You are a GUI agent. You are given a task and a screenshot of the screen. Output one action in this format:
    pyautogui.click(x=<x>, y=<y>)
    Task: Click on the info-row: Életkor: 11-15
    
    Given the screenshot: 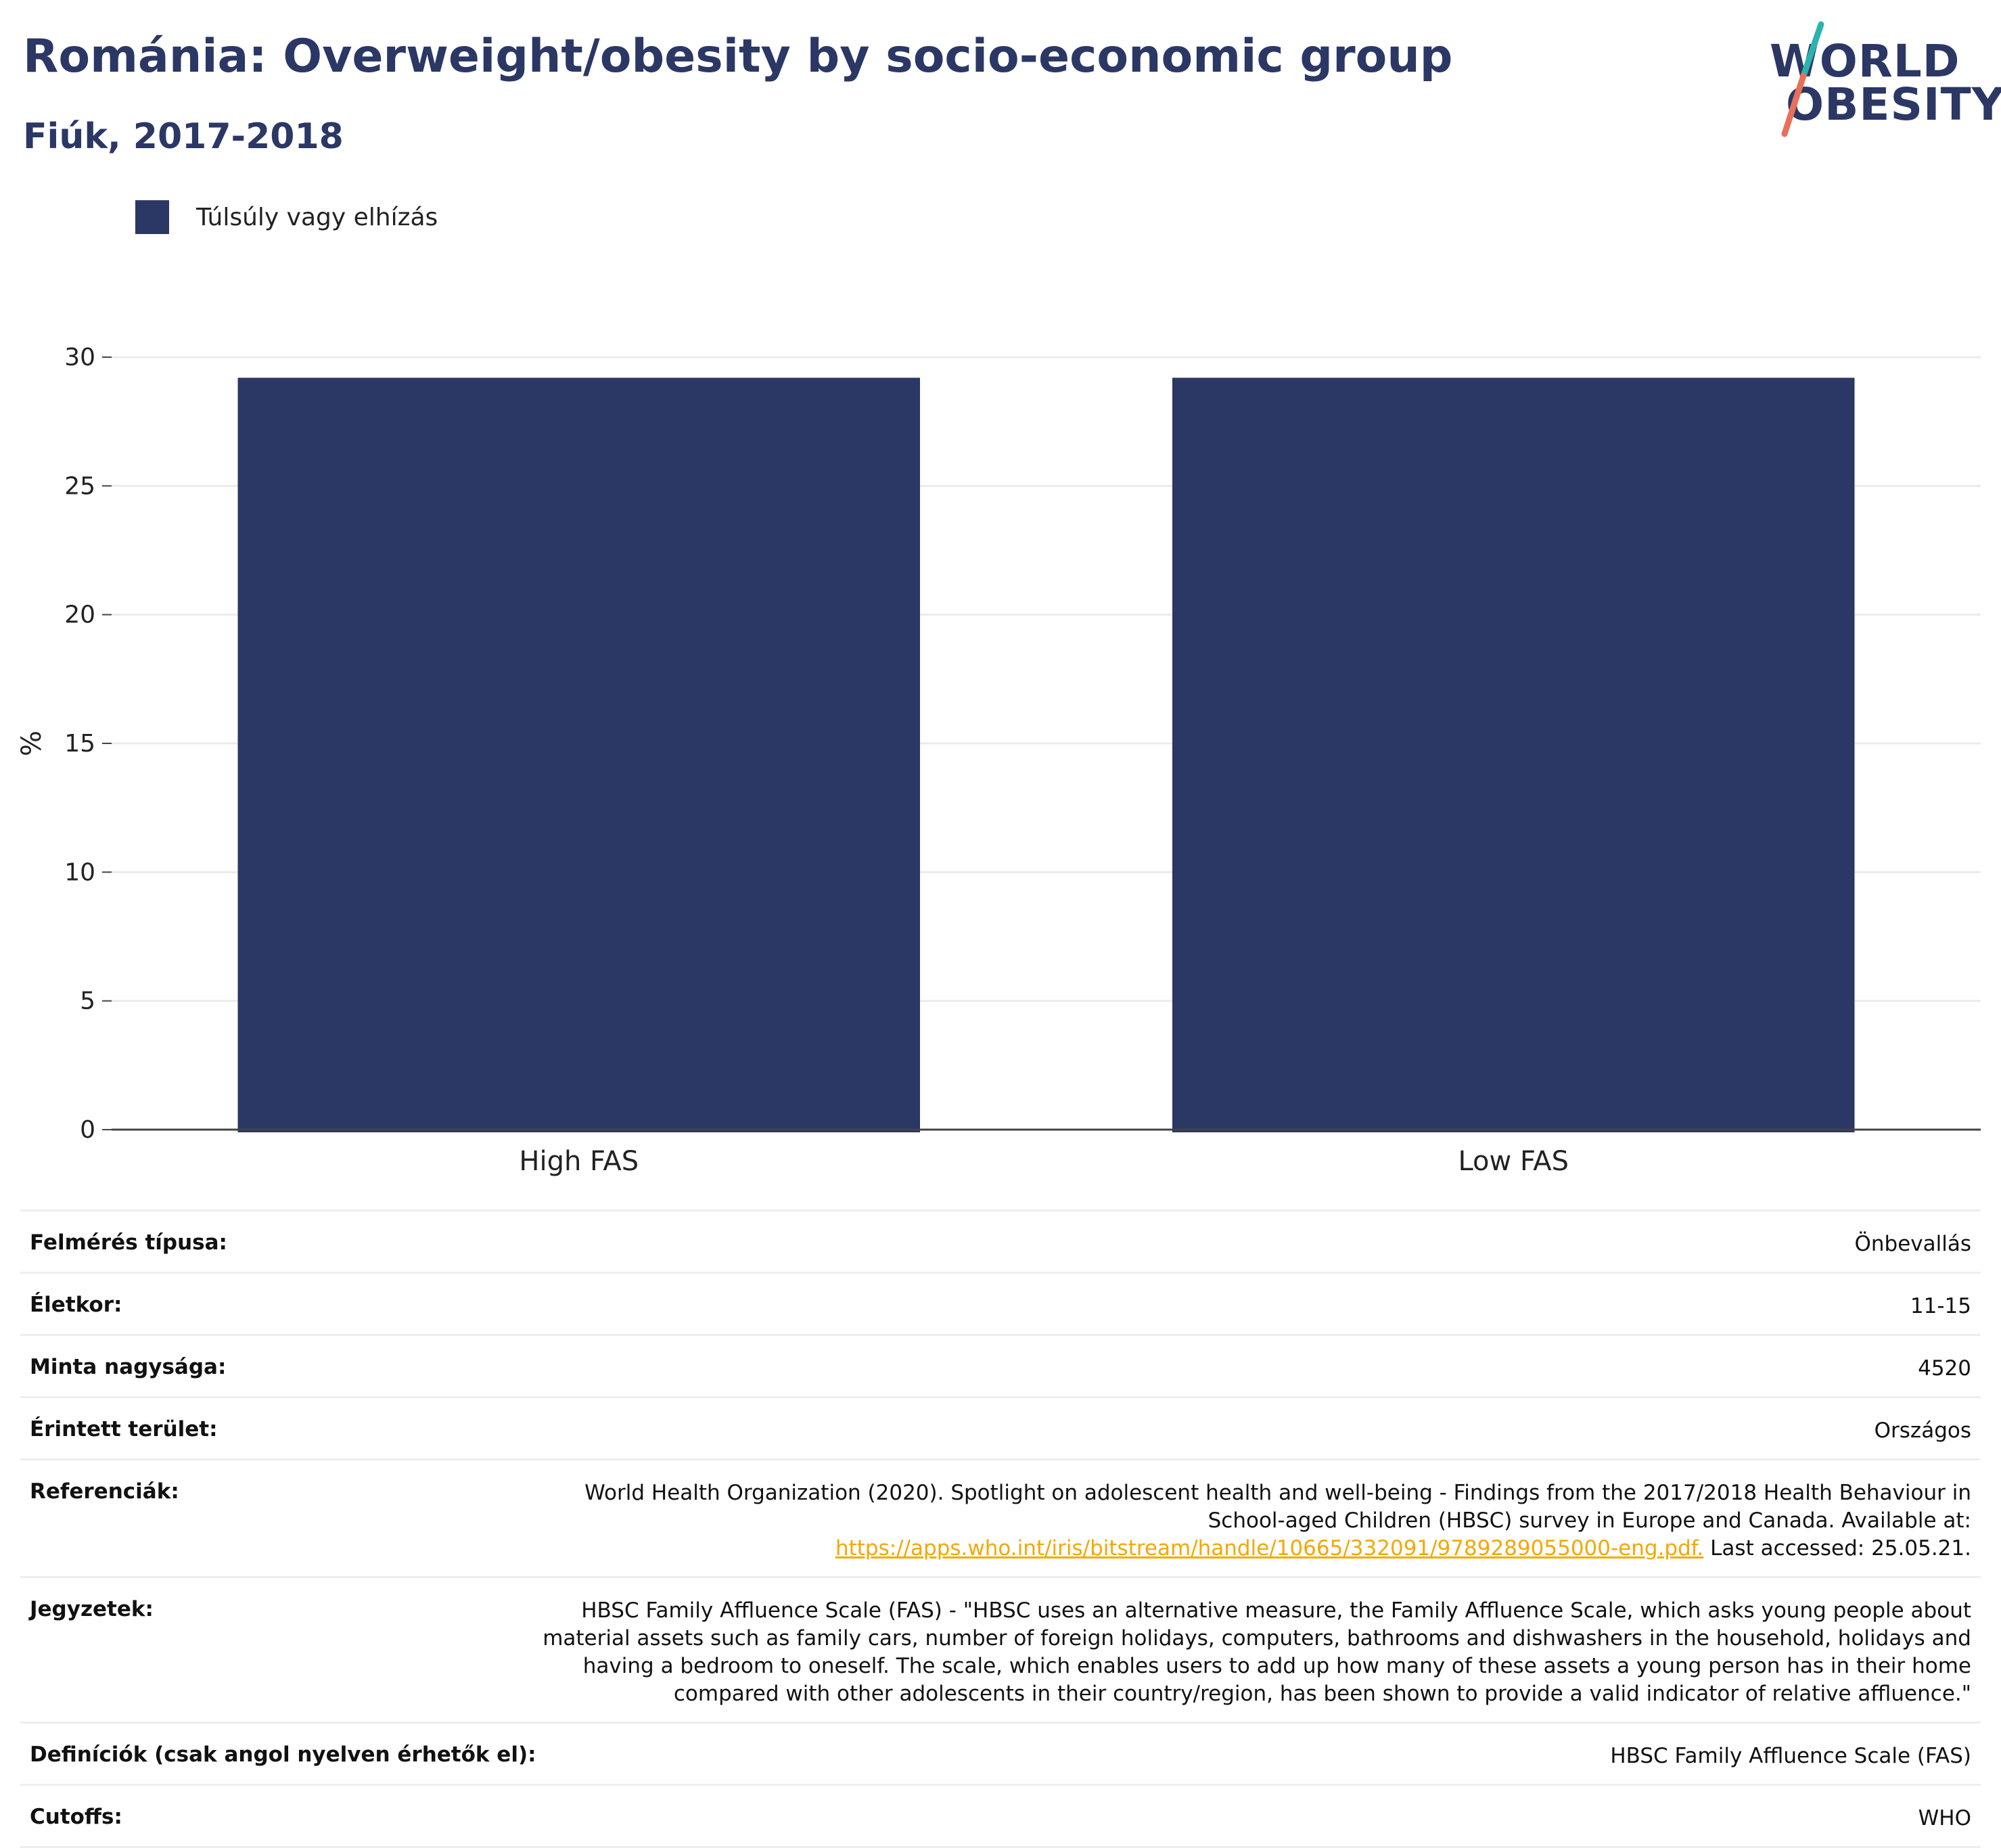 What is the action you would take?
    pyautogui.click(x=1001, y=1305)
    